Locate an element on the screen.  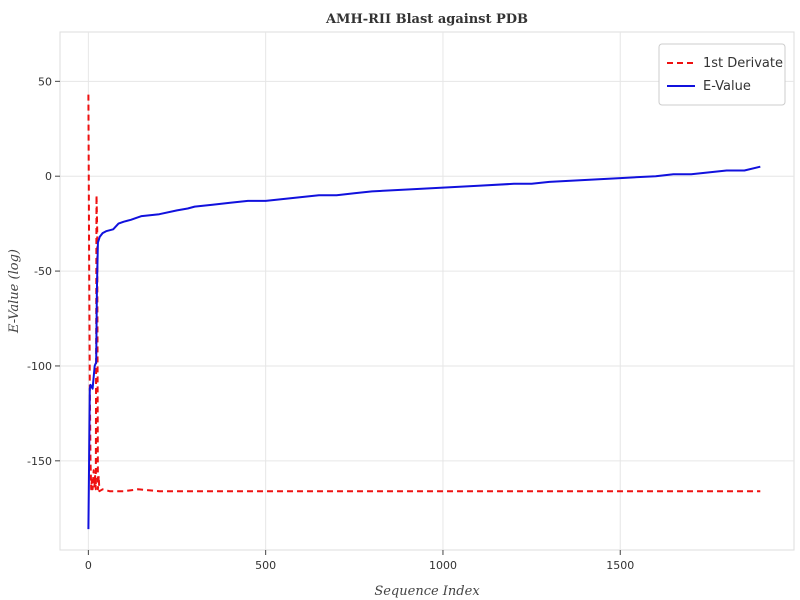
legend-box is located at coordinates (722, 74).